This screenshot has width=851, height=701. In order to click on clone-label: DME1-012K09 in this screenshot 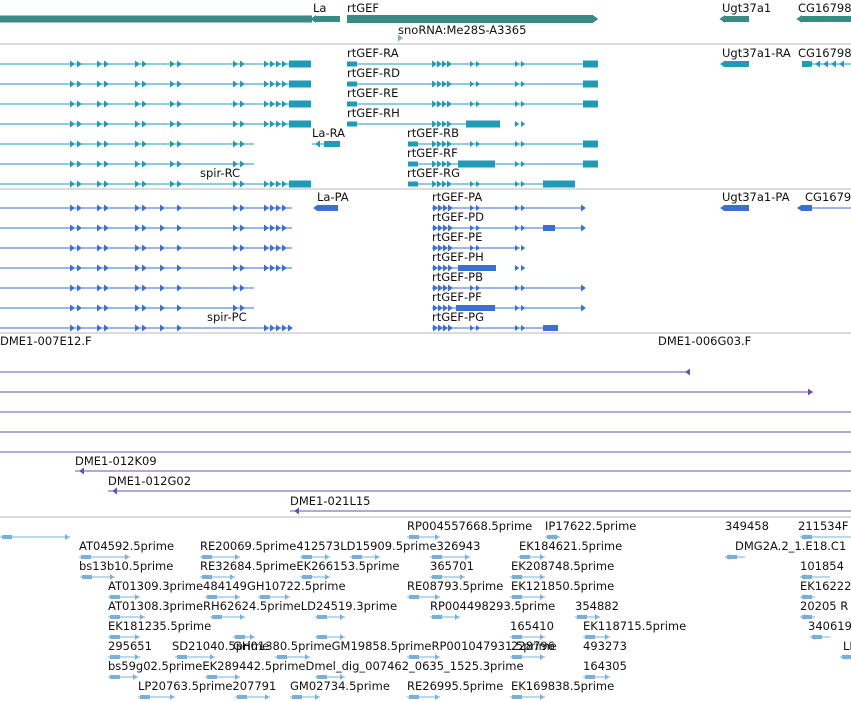, I will do `click(116, 461)`.